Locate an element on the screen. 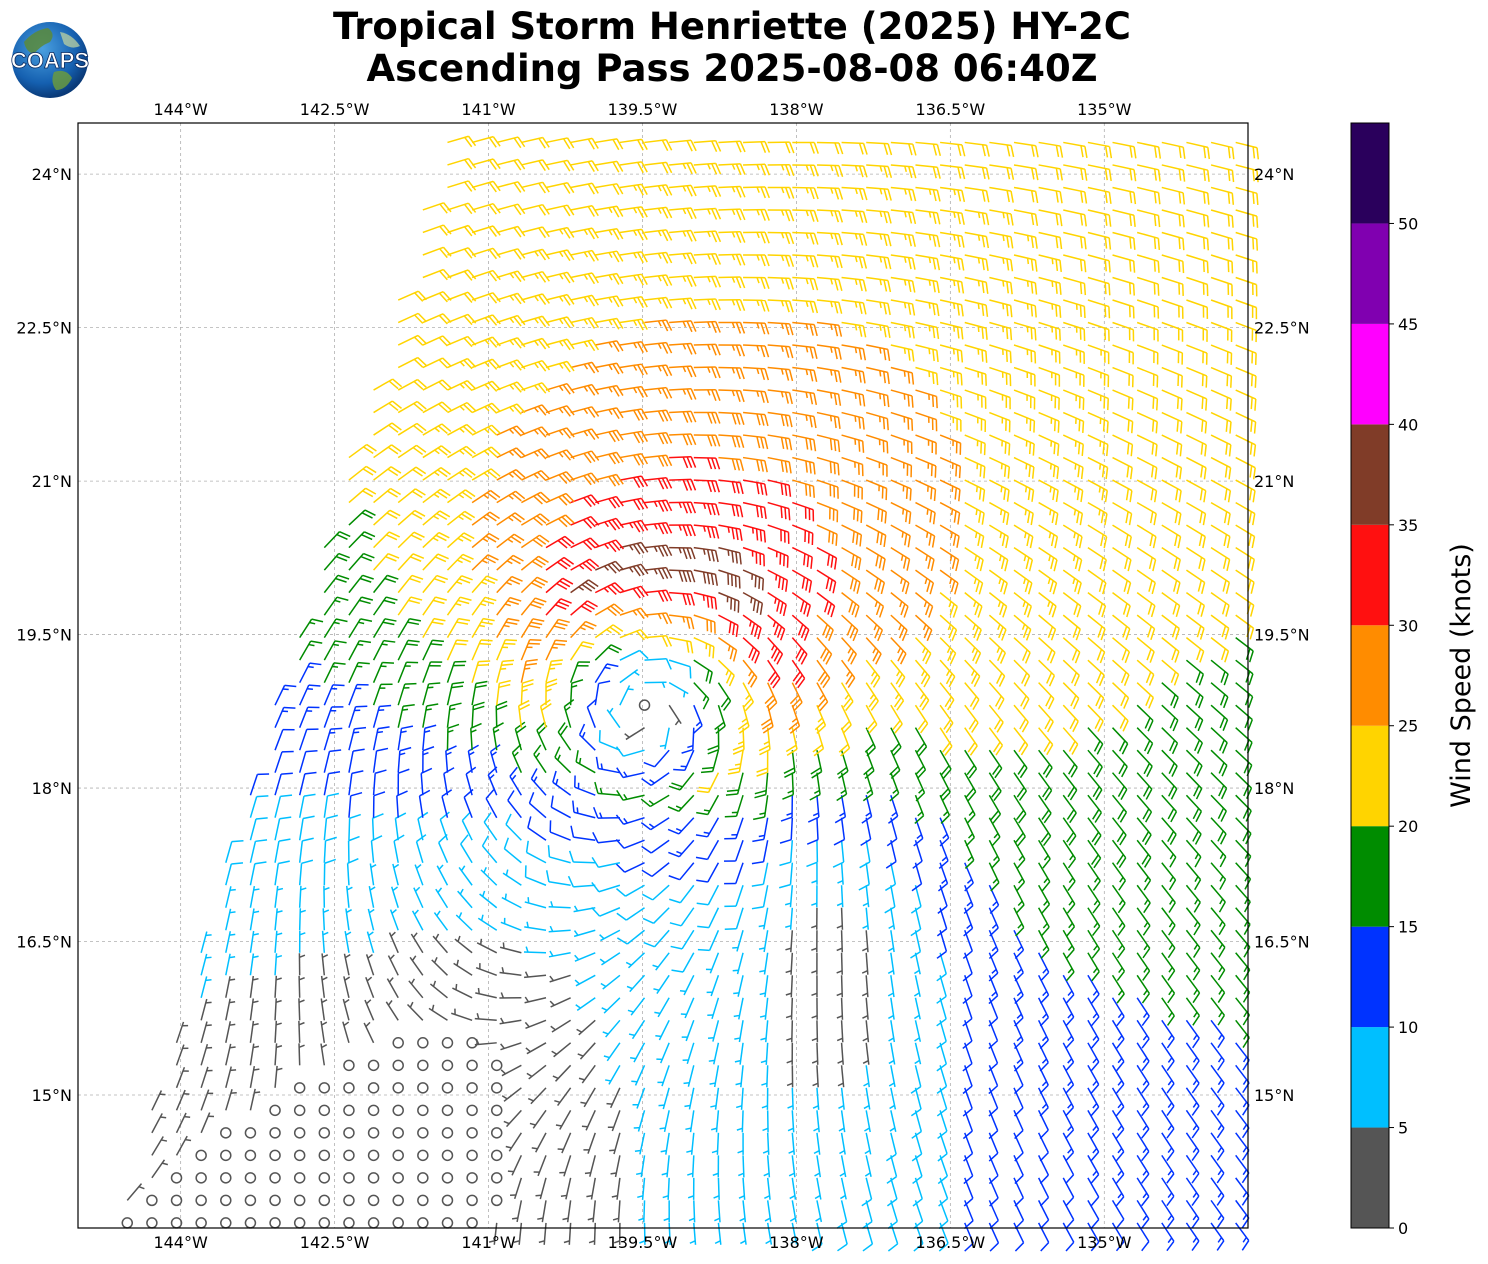  lon-tick-label: 144°W is located at coordinates (180, 109).